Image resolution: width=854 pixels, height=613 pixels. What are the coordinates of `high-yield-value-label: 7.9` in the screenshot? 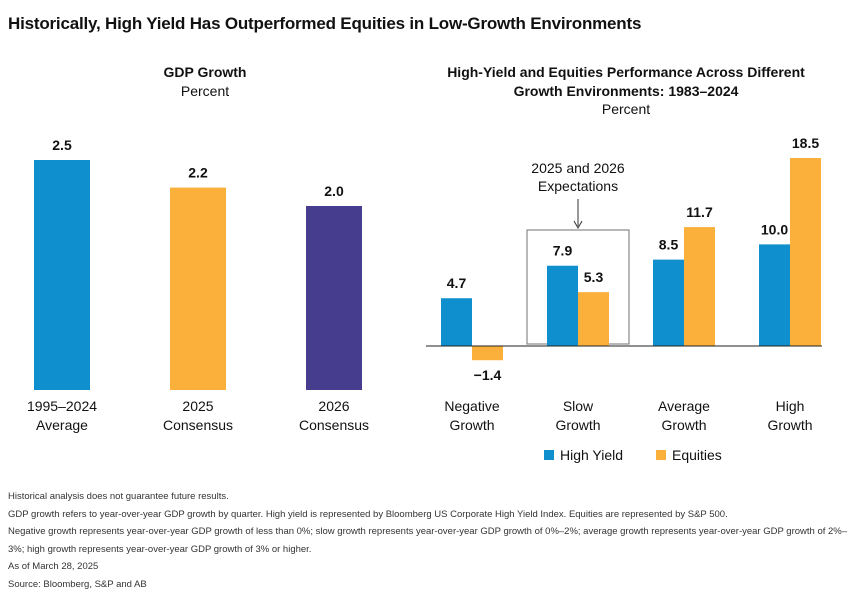 It's located at (563, 251).